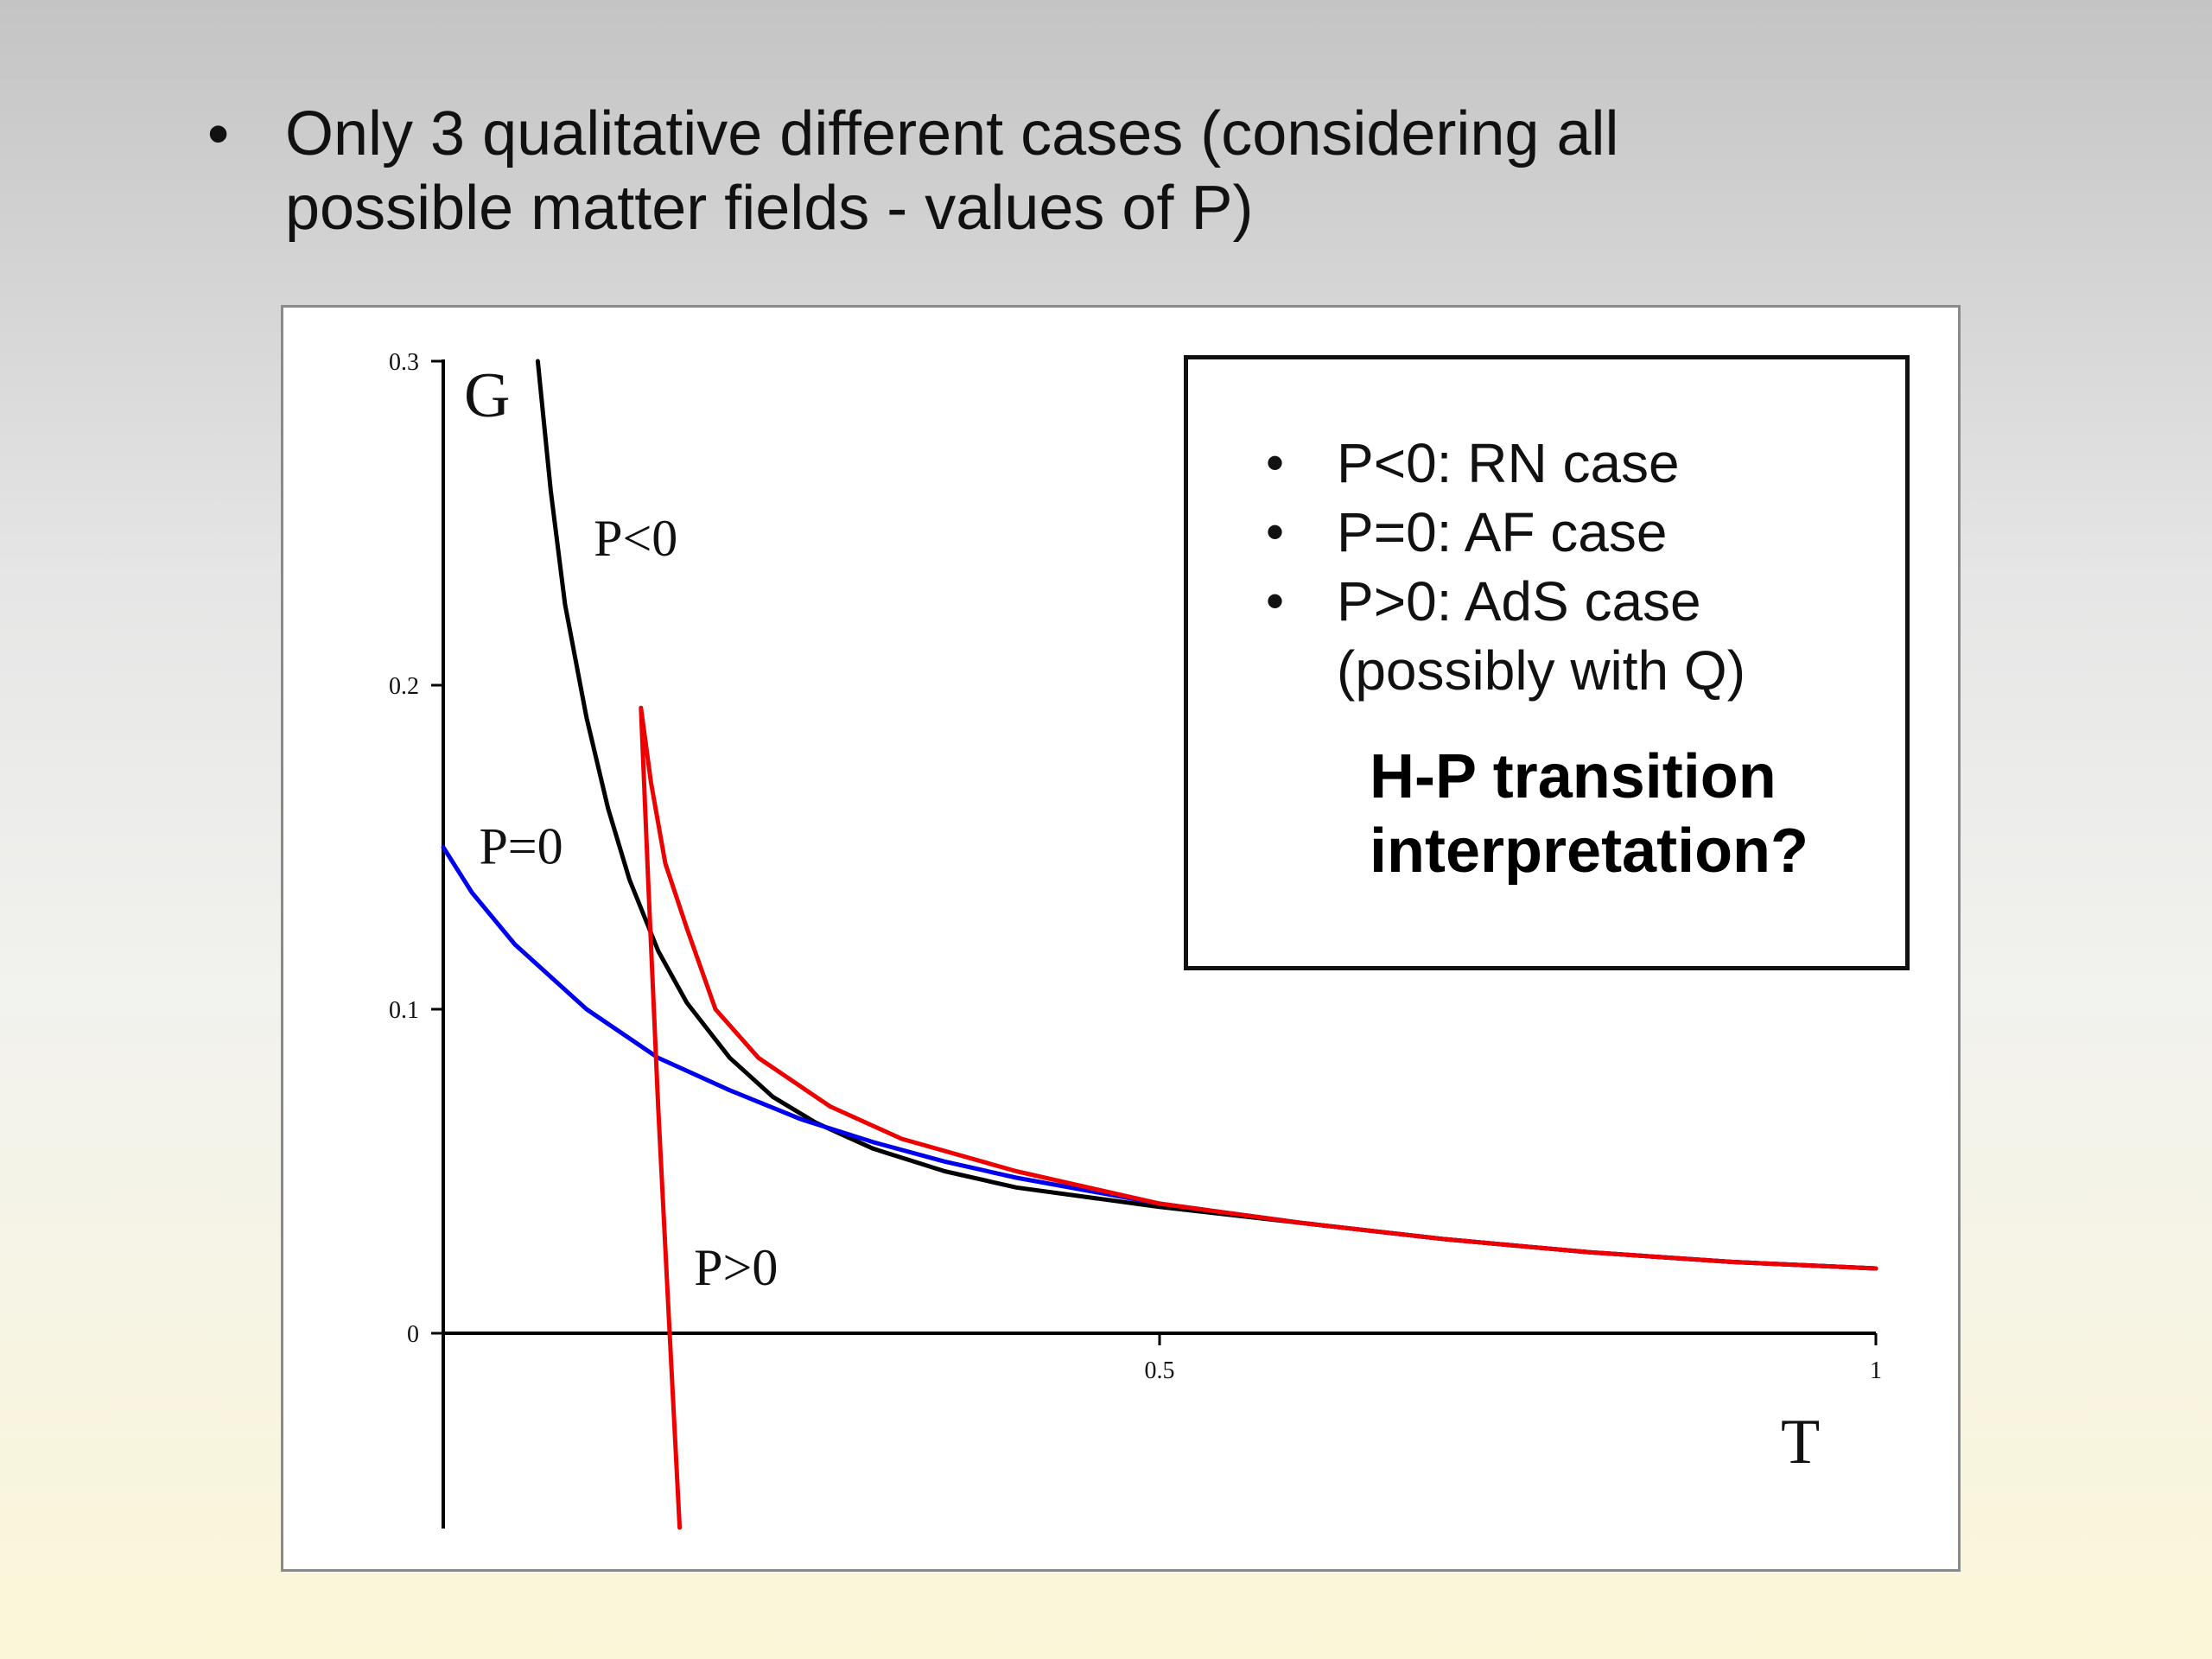  Describe the element at coordinates (404, 686) in the screenshot. I see `y-tick-label: 0.2` at that location.